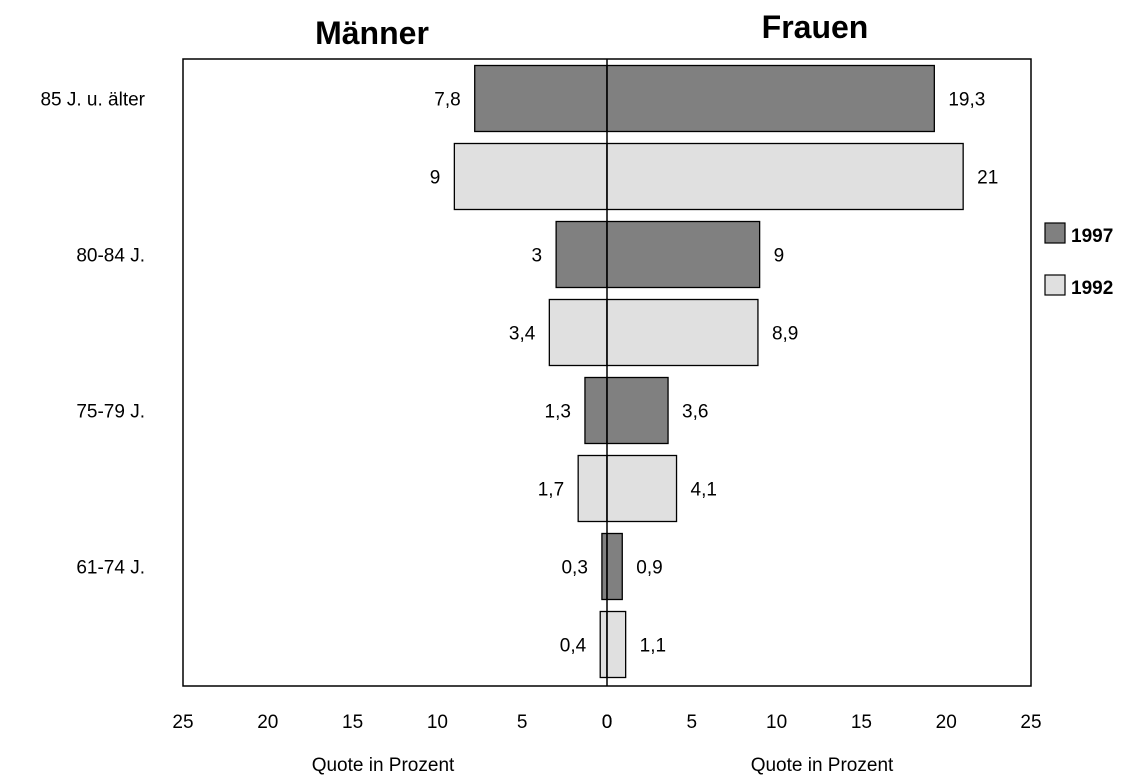 The width and height of the screenshot is (1133, 776). I want to click on value-label-left: 3, so click(537, 256).